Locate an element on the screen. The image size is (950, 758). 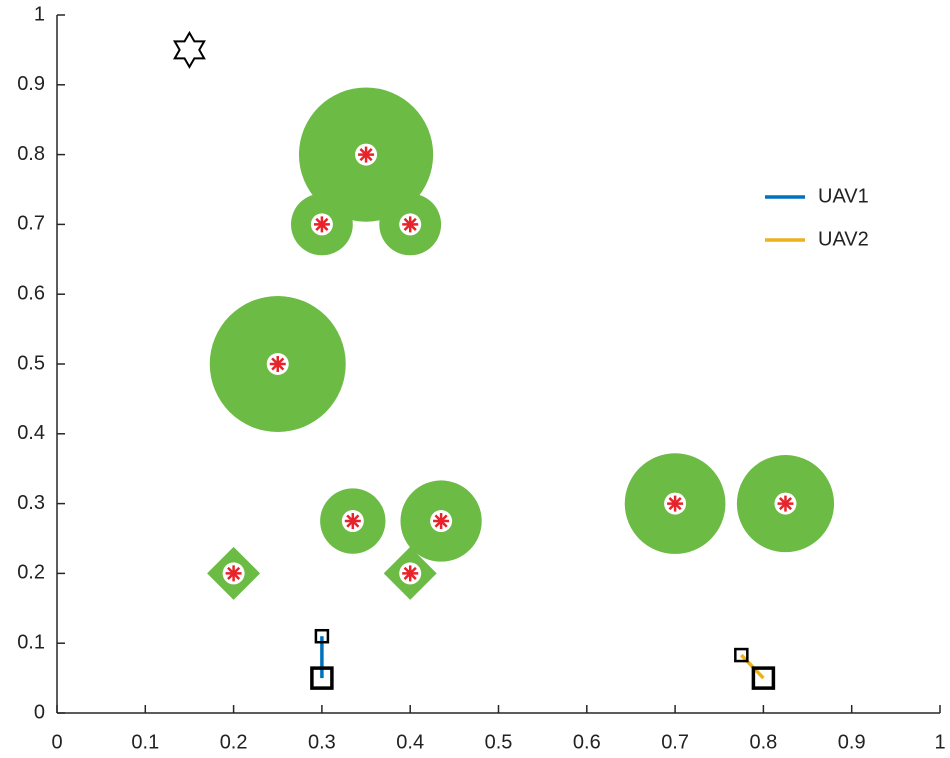
goal-fill is located at coordinates (189, 53).